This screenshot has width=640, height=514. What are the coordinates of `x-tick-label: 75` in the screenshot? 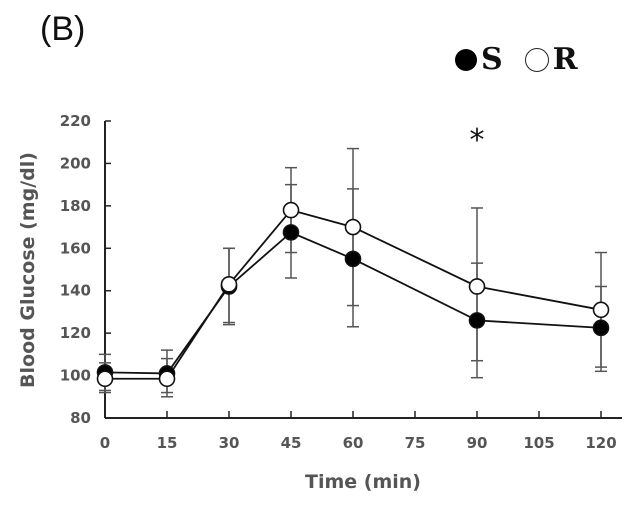 It's located at (415, 443).